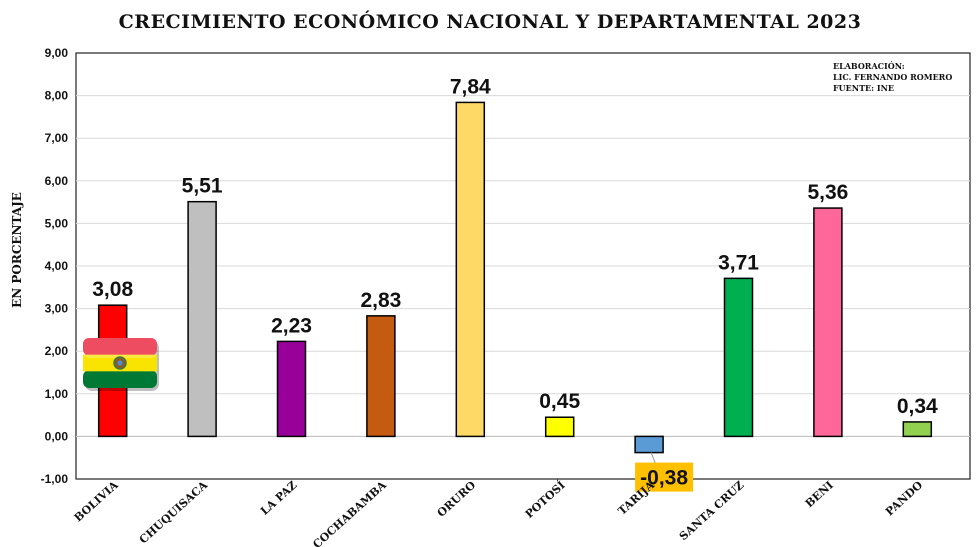 The width and height of the screenshot is (980, 547). I want to click on flag-gloss, so click(120, 348).